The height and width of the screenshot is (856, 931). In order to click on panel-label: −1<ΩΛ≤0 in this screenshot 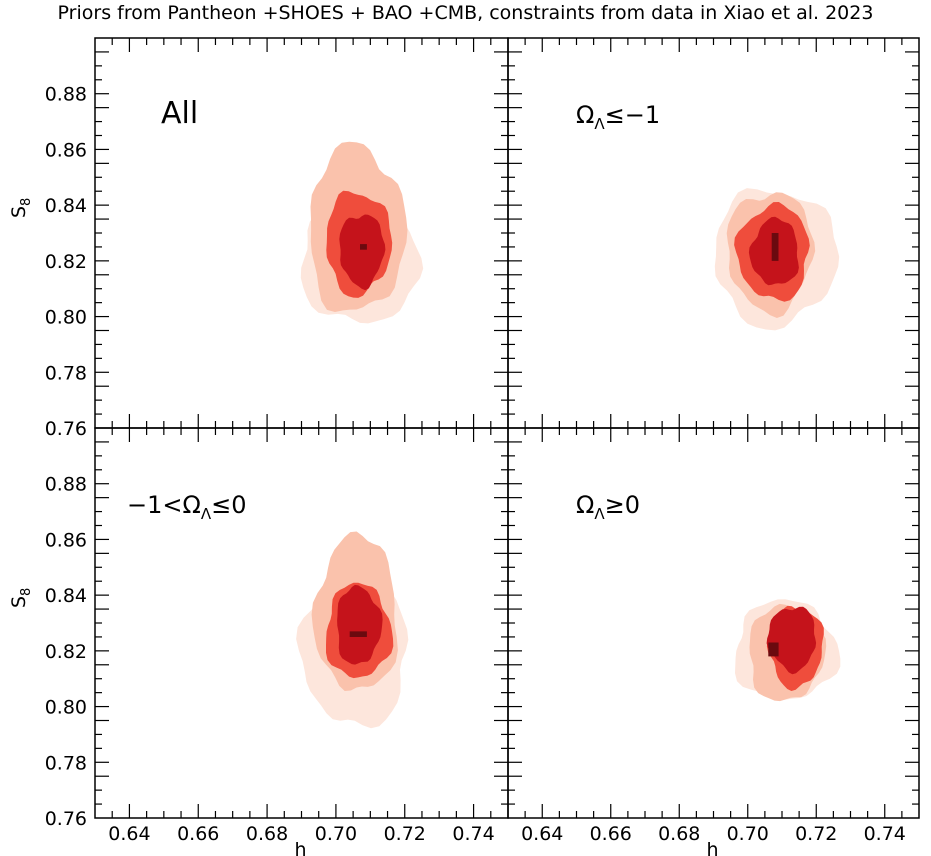, I will do `click(186, 507)`.